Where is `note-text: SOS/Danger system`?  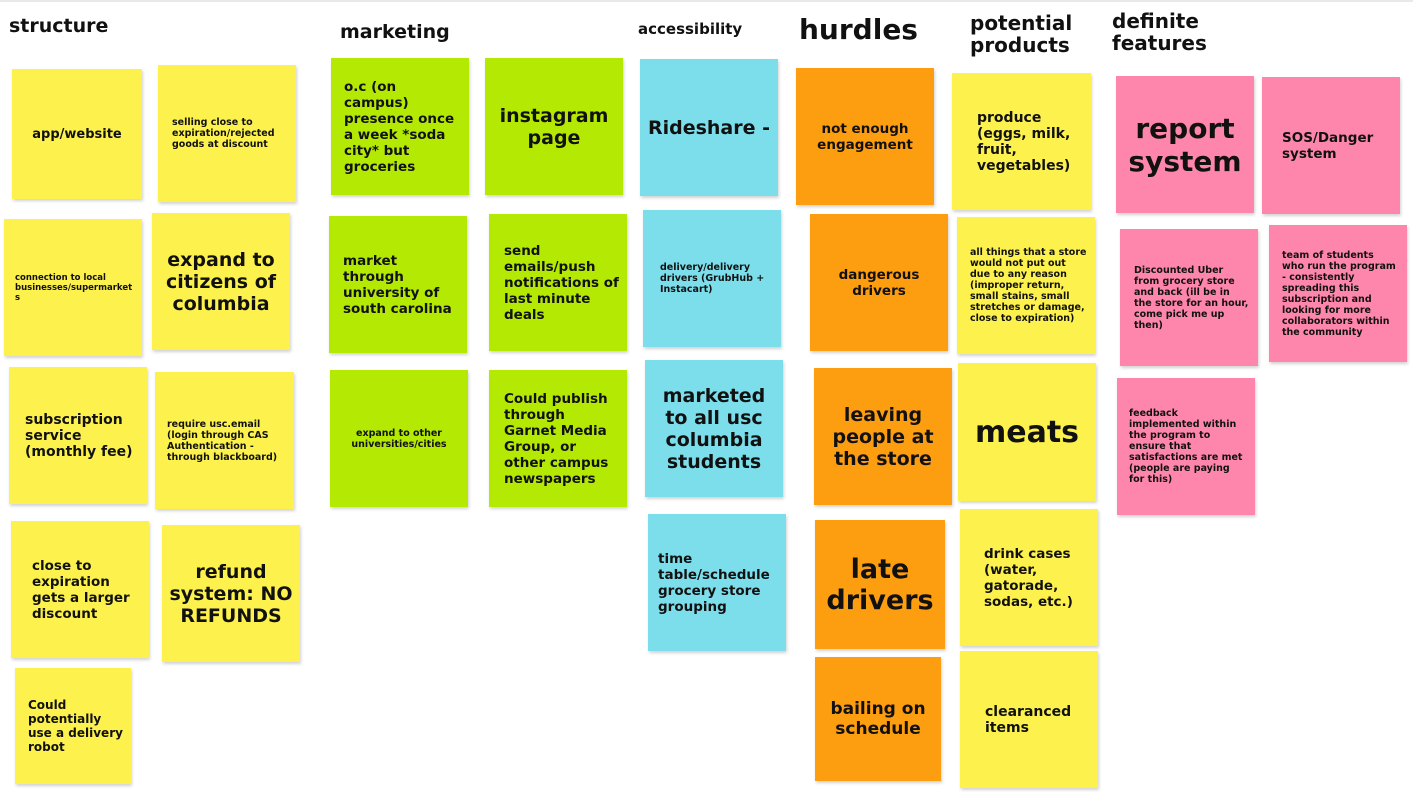 note-text: SOS/Danger system is located at coordinates (1328, 145).